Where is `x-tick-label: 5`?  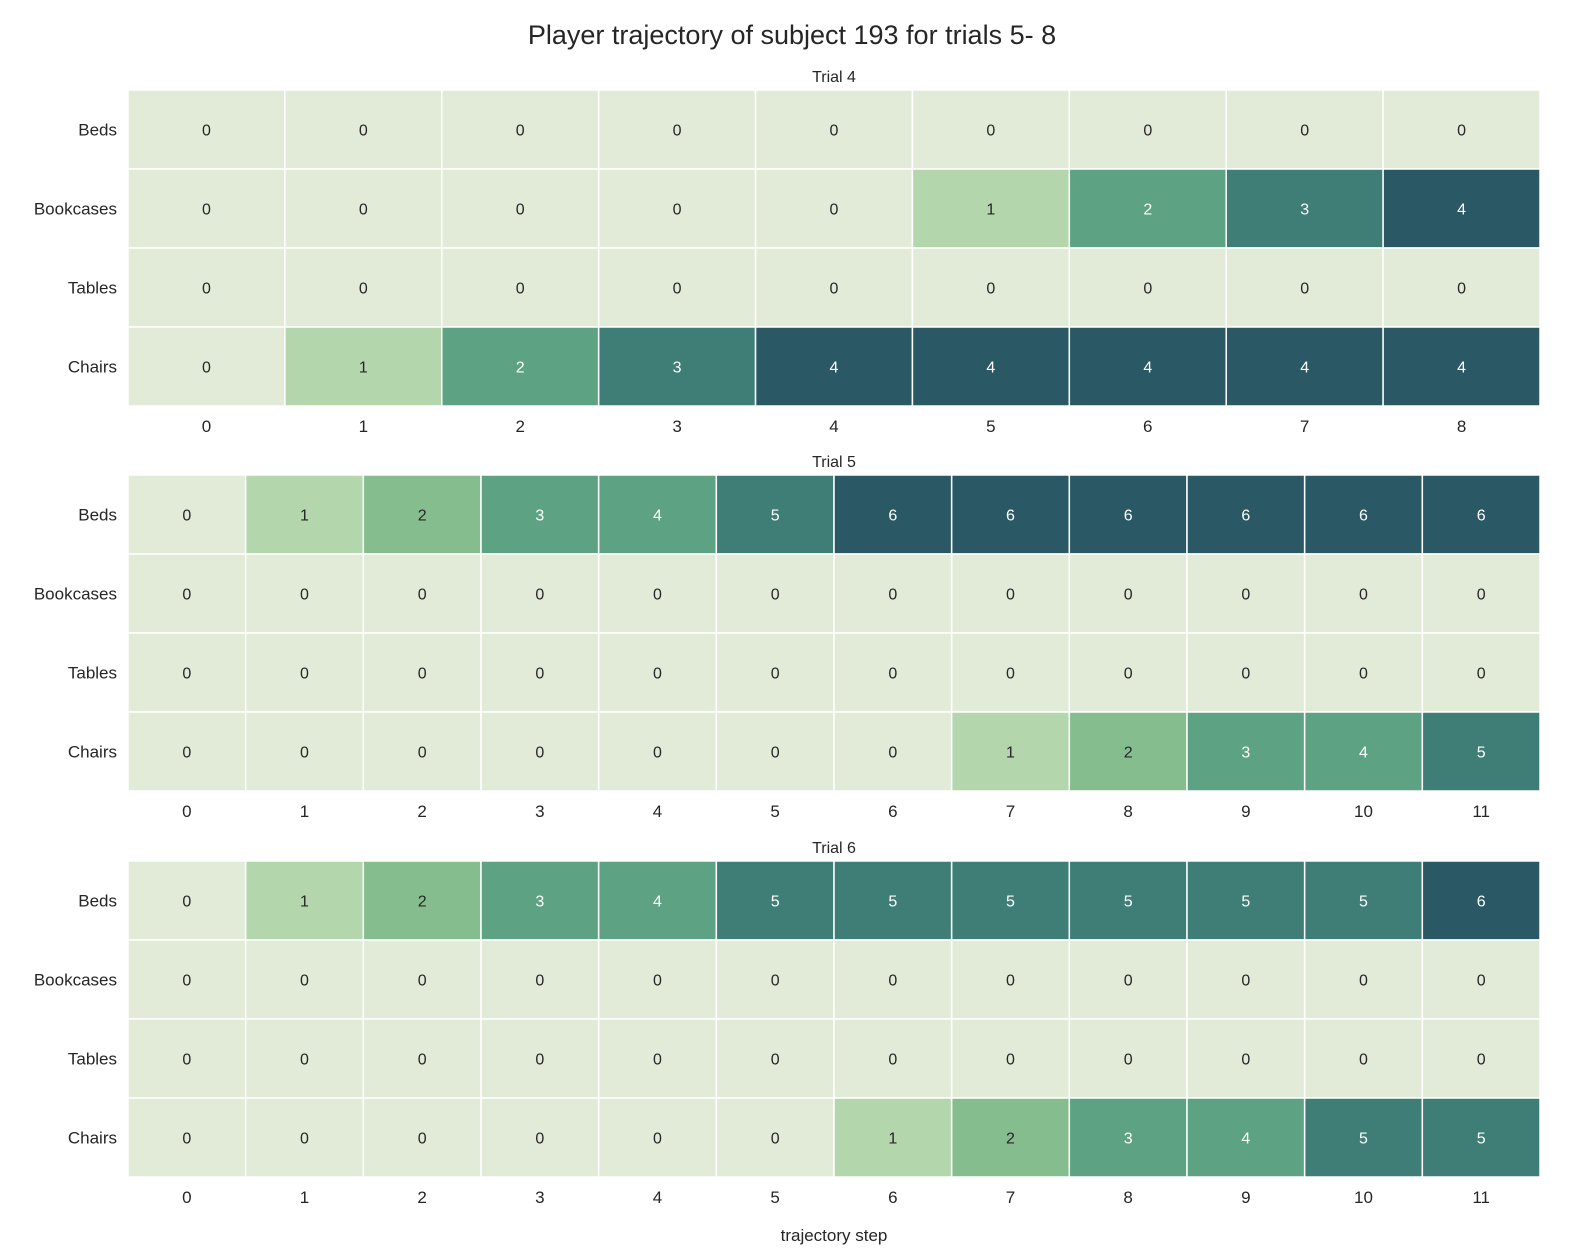
x-tick-label: 5 is located at coordinates (774, 811).